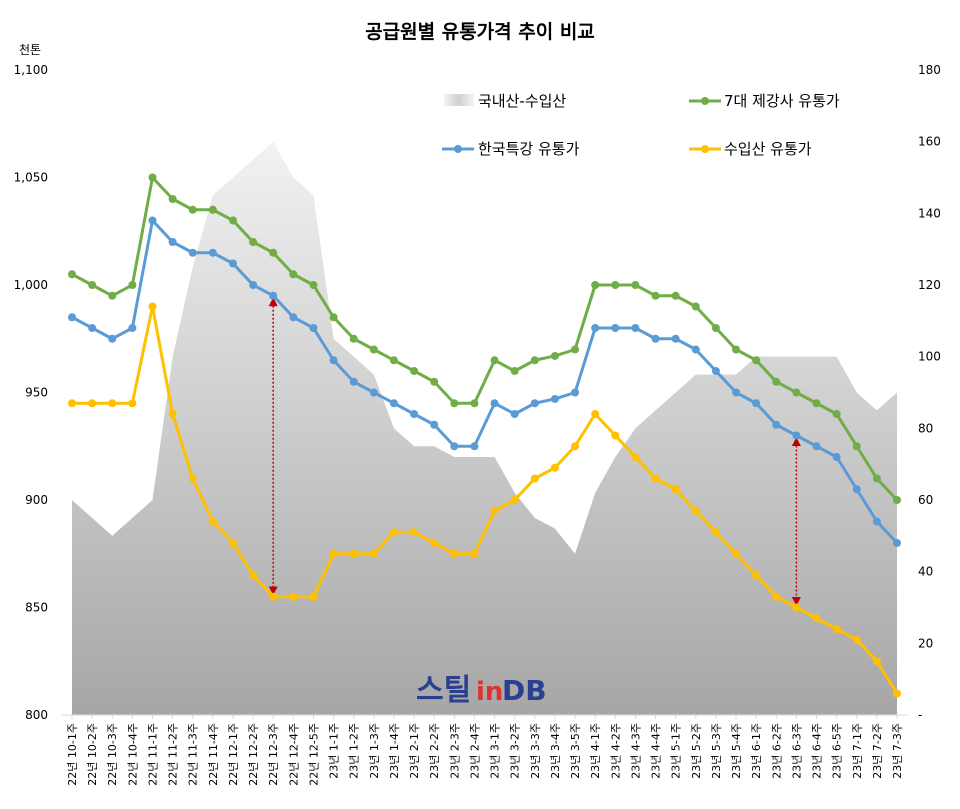 The width and height of the screenshot is (960, 809). I want to click on y-tick-label: 1,050, so click(31, 178).